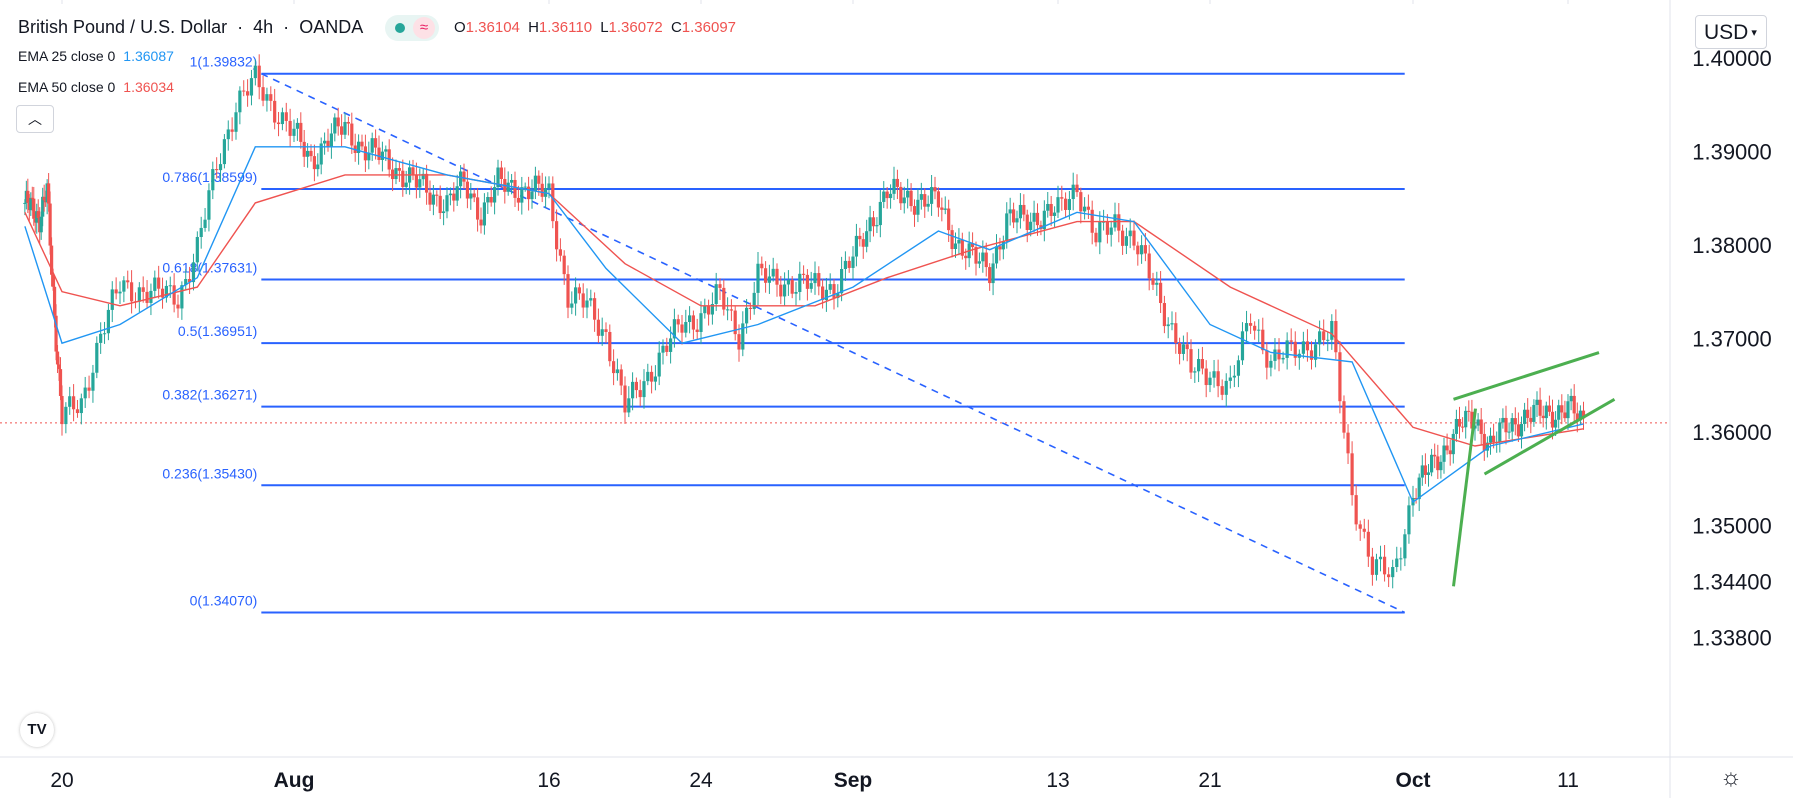  I want to click on currency-button: USD ▾, so click(1731, 32).